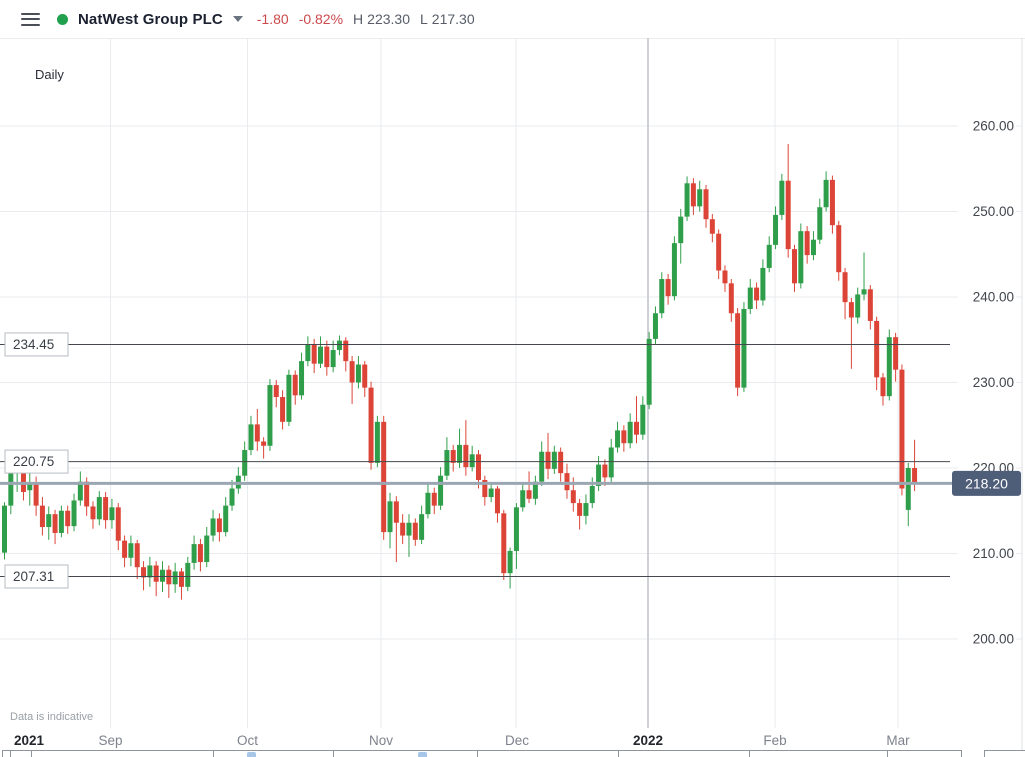 The height and width of the screenshot is (757, 1025). I want to click on price-change: -1.80, so click(272, 19).